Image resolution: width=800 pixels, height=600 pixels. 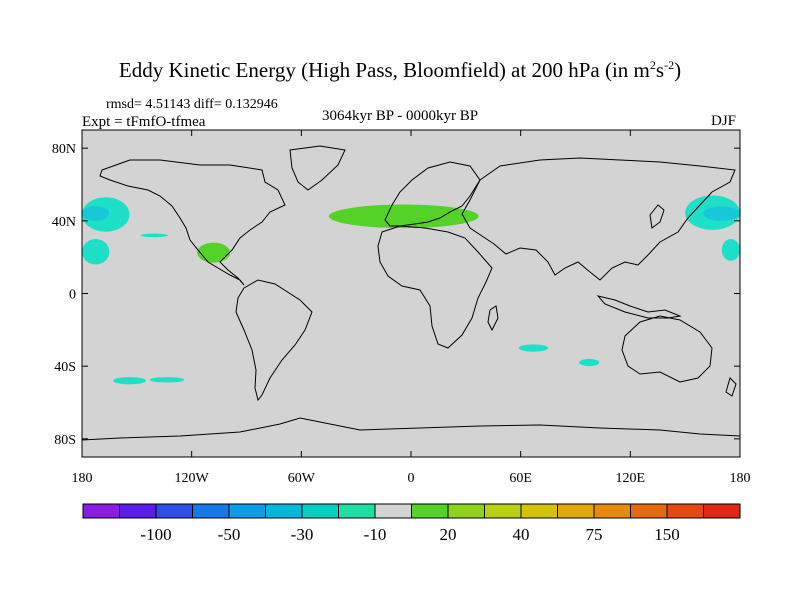 What do you see at coordinates (317, 168) in the screenshot?
I see `coast-greenland` at bounding box center [317, 168].